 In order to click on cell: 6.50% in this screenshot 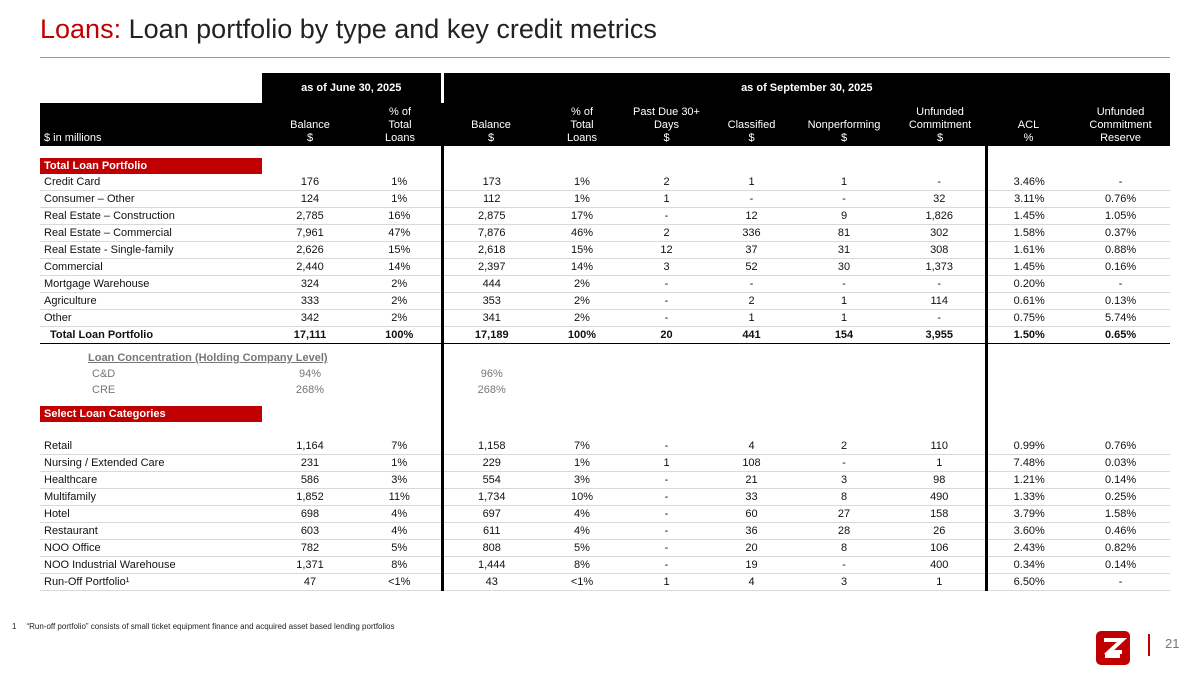, I will do `click(1027, 582)`.